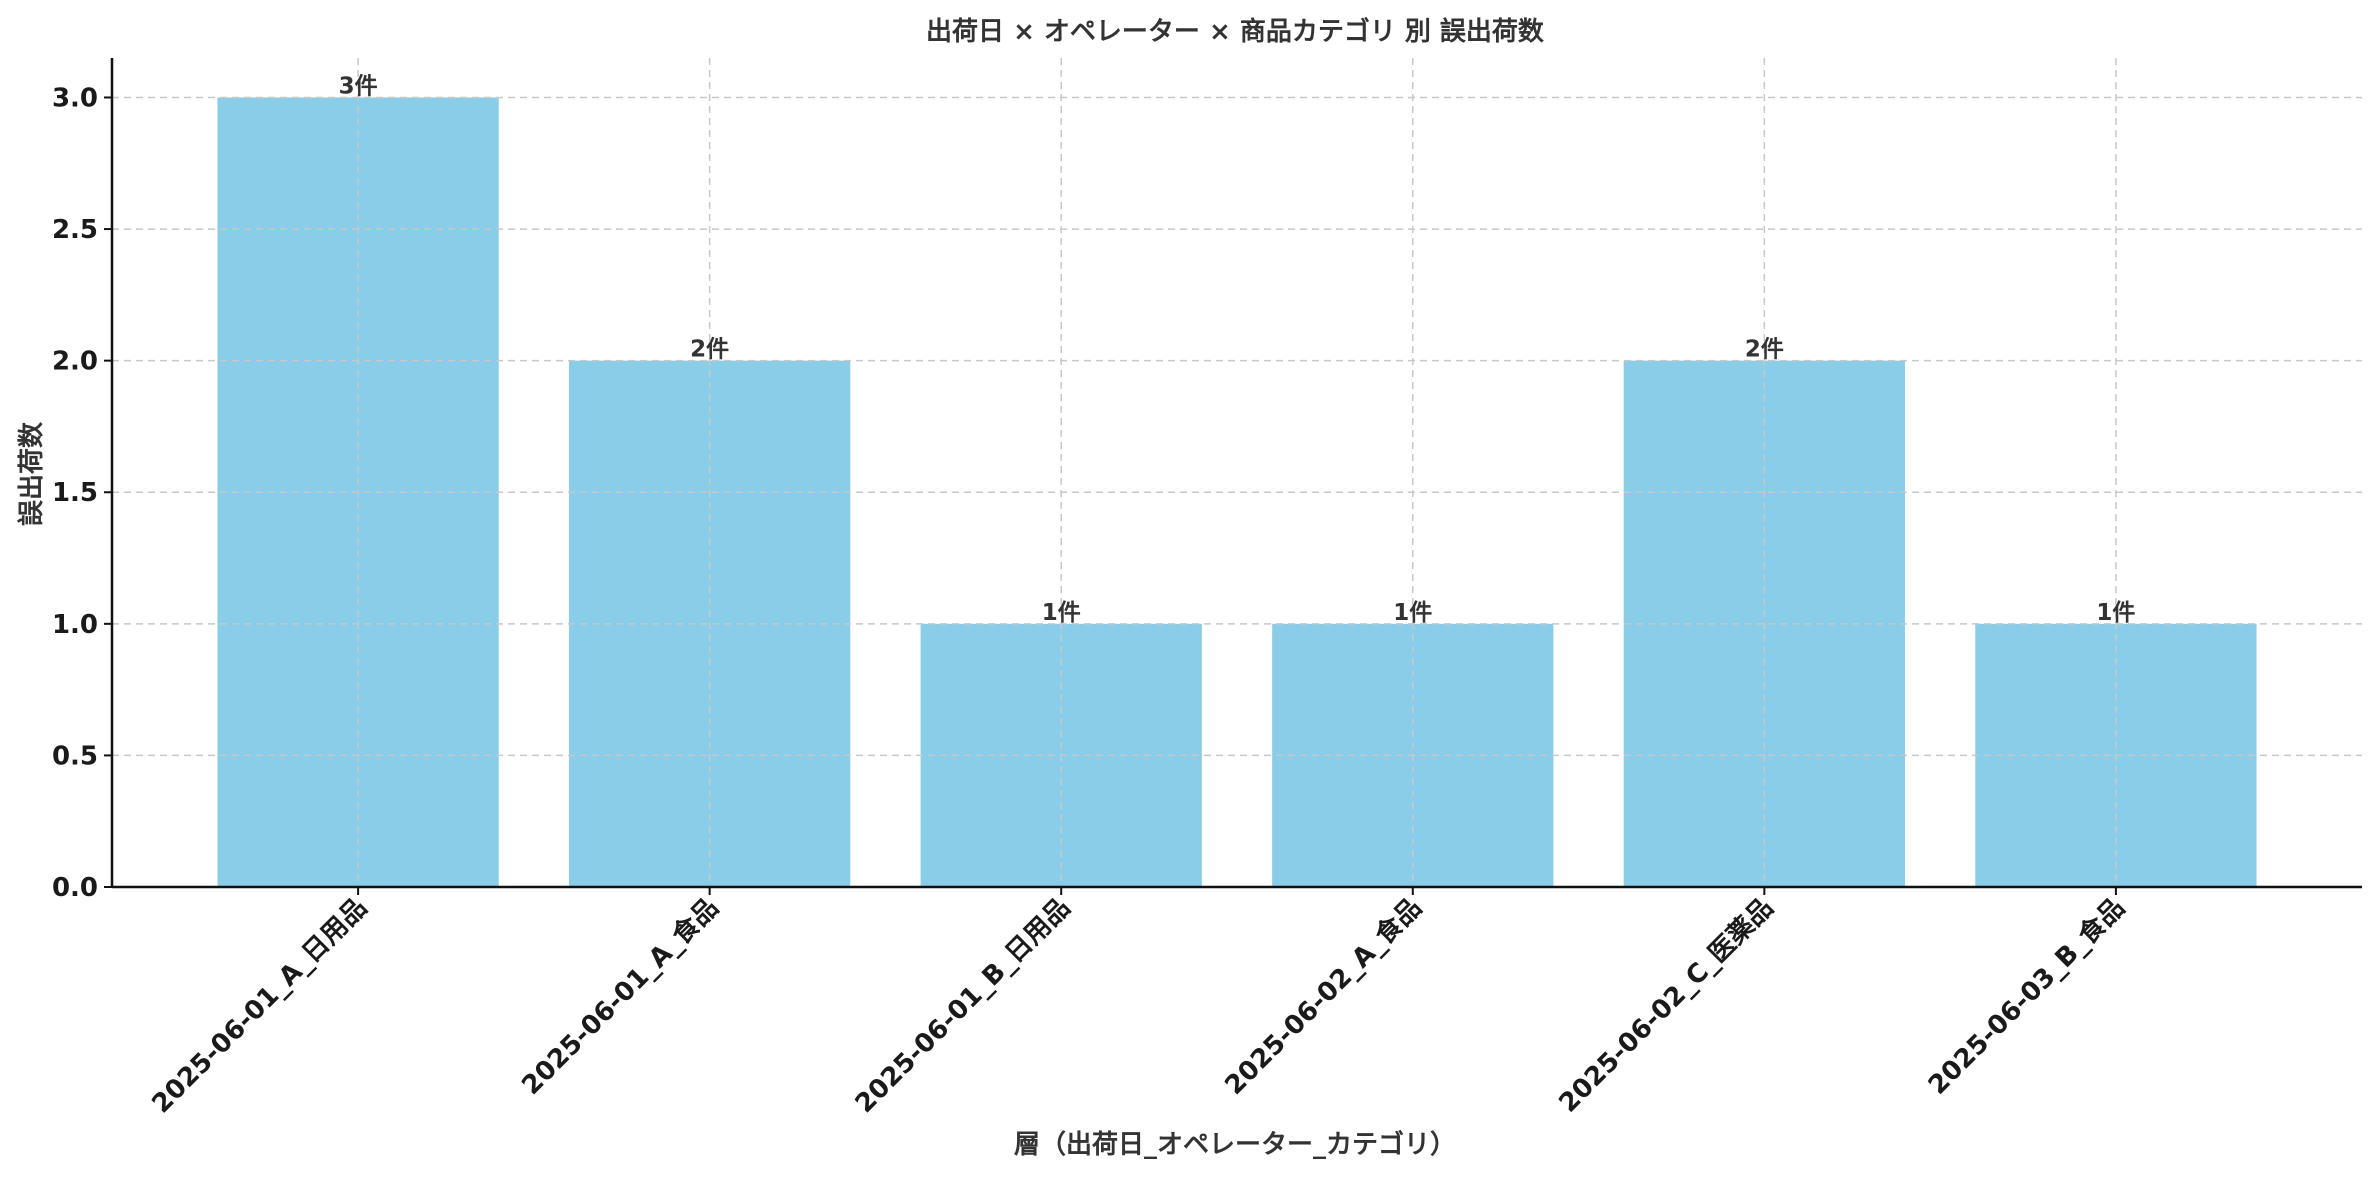 Image resolution: width=2379 pixels, height=1184 pixels. Describe the element at coordinates (75, 888) in the screenshot. I see `y-tick-label-0: 0.0` at that location.